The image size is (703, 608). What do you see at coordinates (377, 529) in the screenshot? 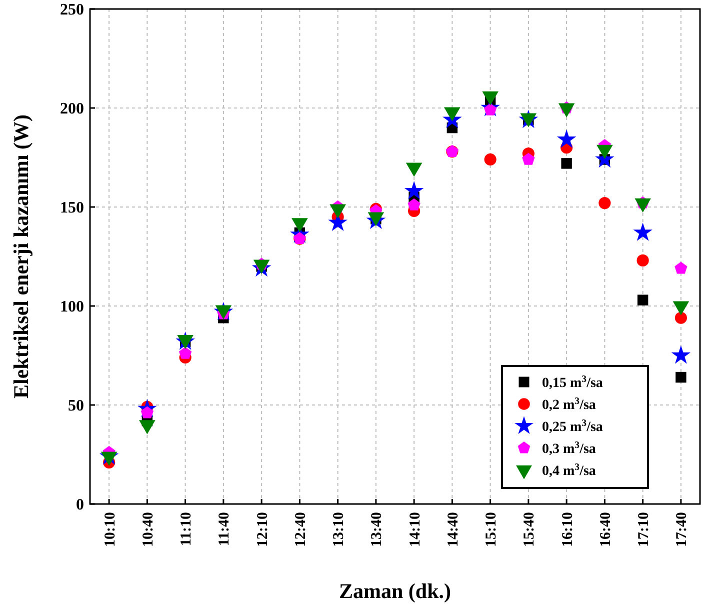
I see `x-tick-label: 13:40` at bounding box center [377, 529].